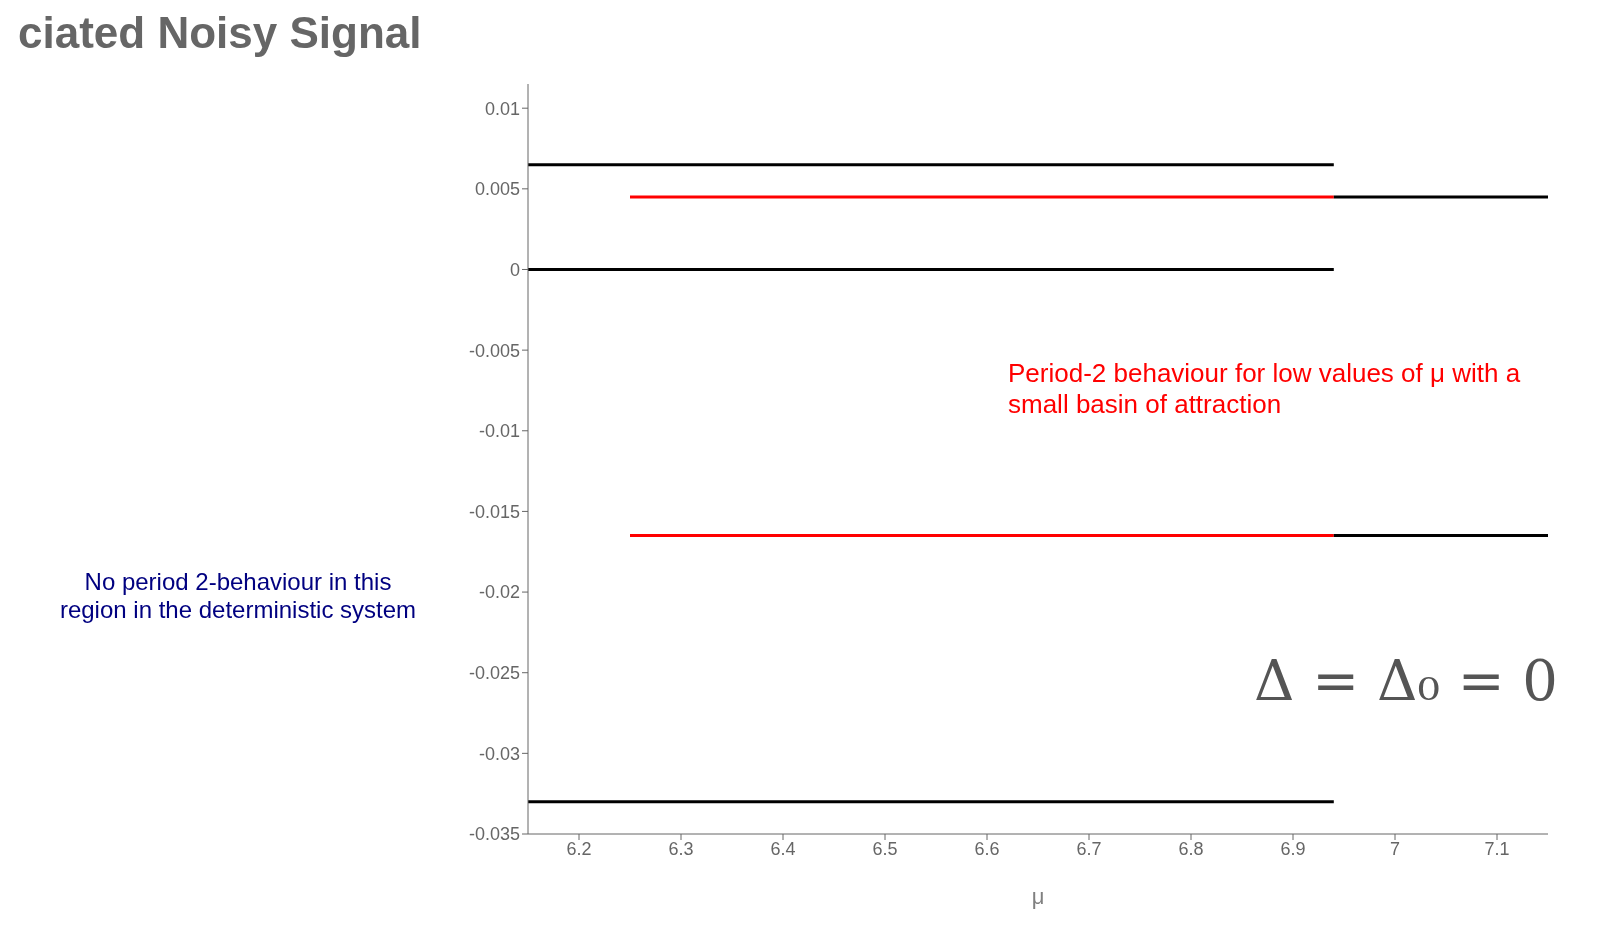 Image resolution: width=1618 pixels, height=937 pixels. What do you see at coordinates (1395, 848) in the screenshot?
I see `x-tick-label: 7` at bounding box center [1395, 848].